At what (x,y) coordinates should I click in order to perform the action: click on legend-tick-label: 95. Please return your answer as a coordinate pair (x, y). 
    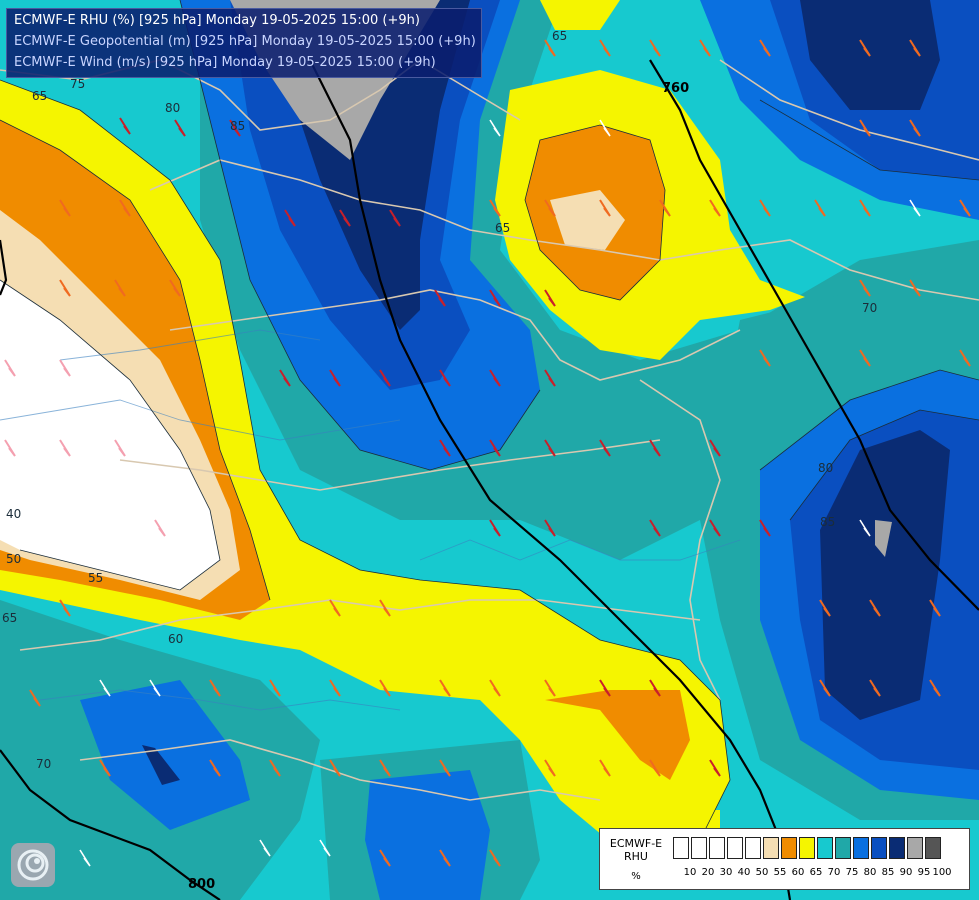
    Looking at the image, I should click on (924, 872).